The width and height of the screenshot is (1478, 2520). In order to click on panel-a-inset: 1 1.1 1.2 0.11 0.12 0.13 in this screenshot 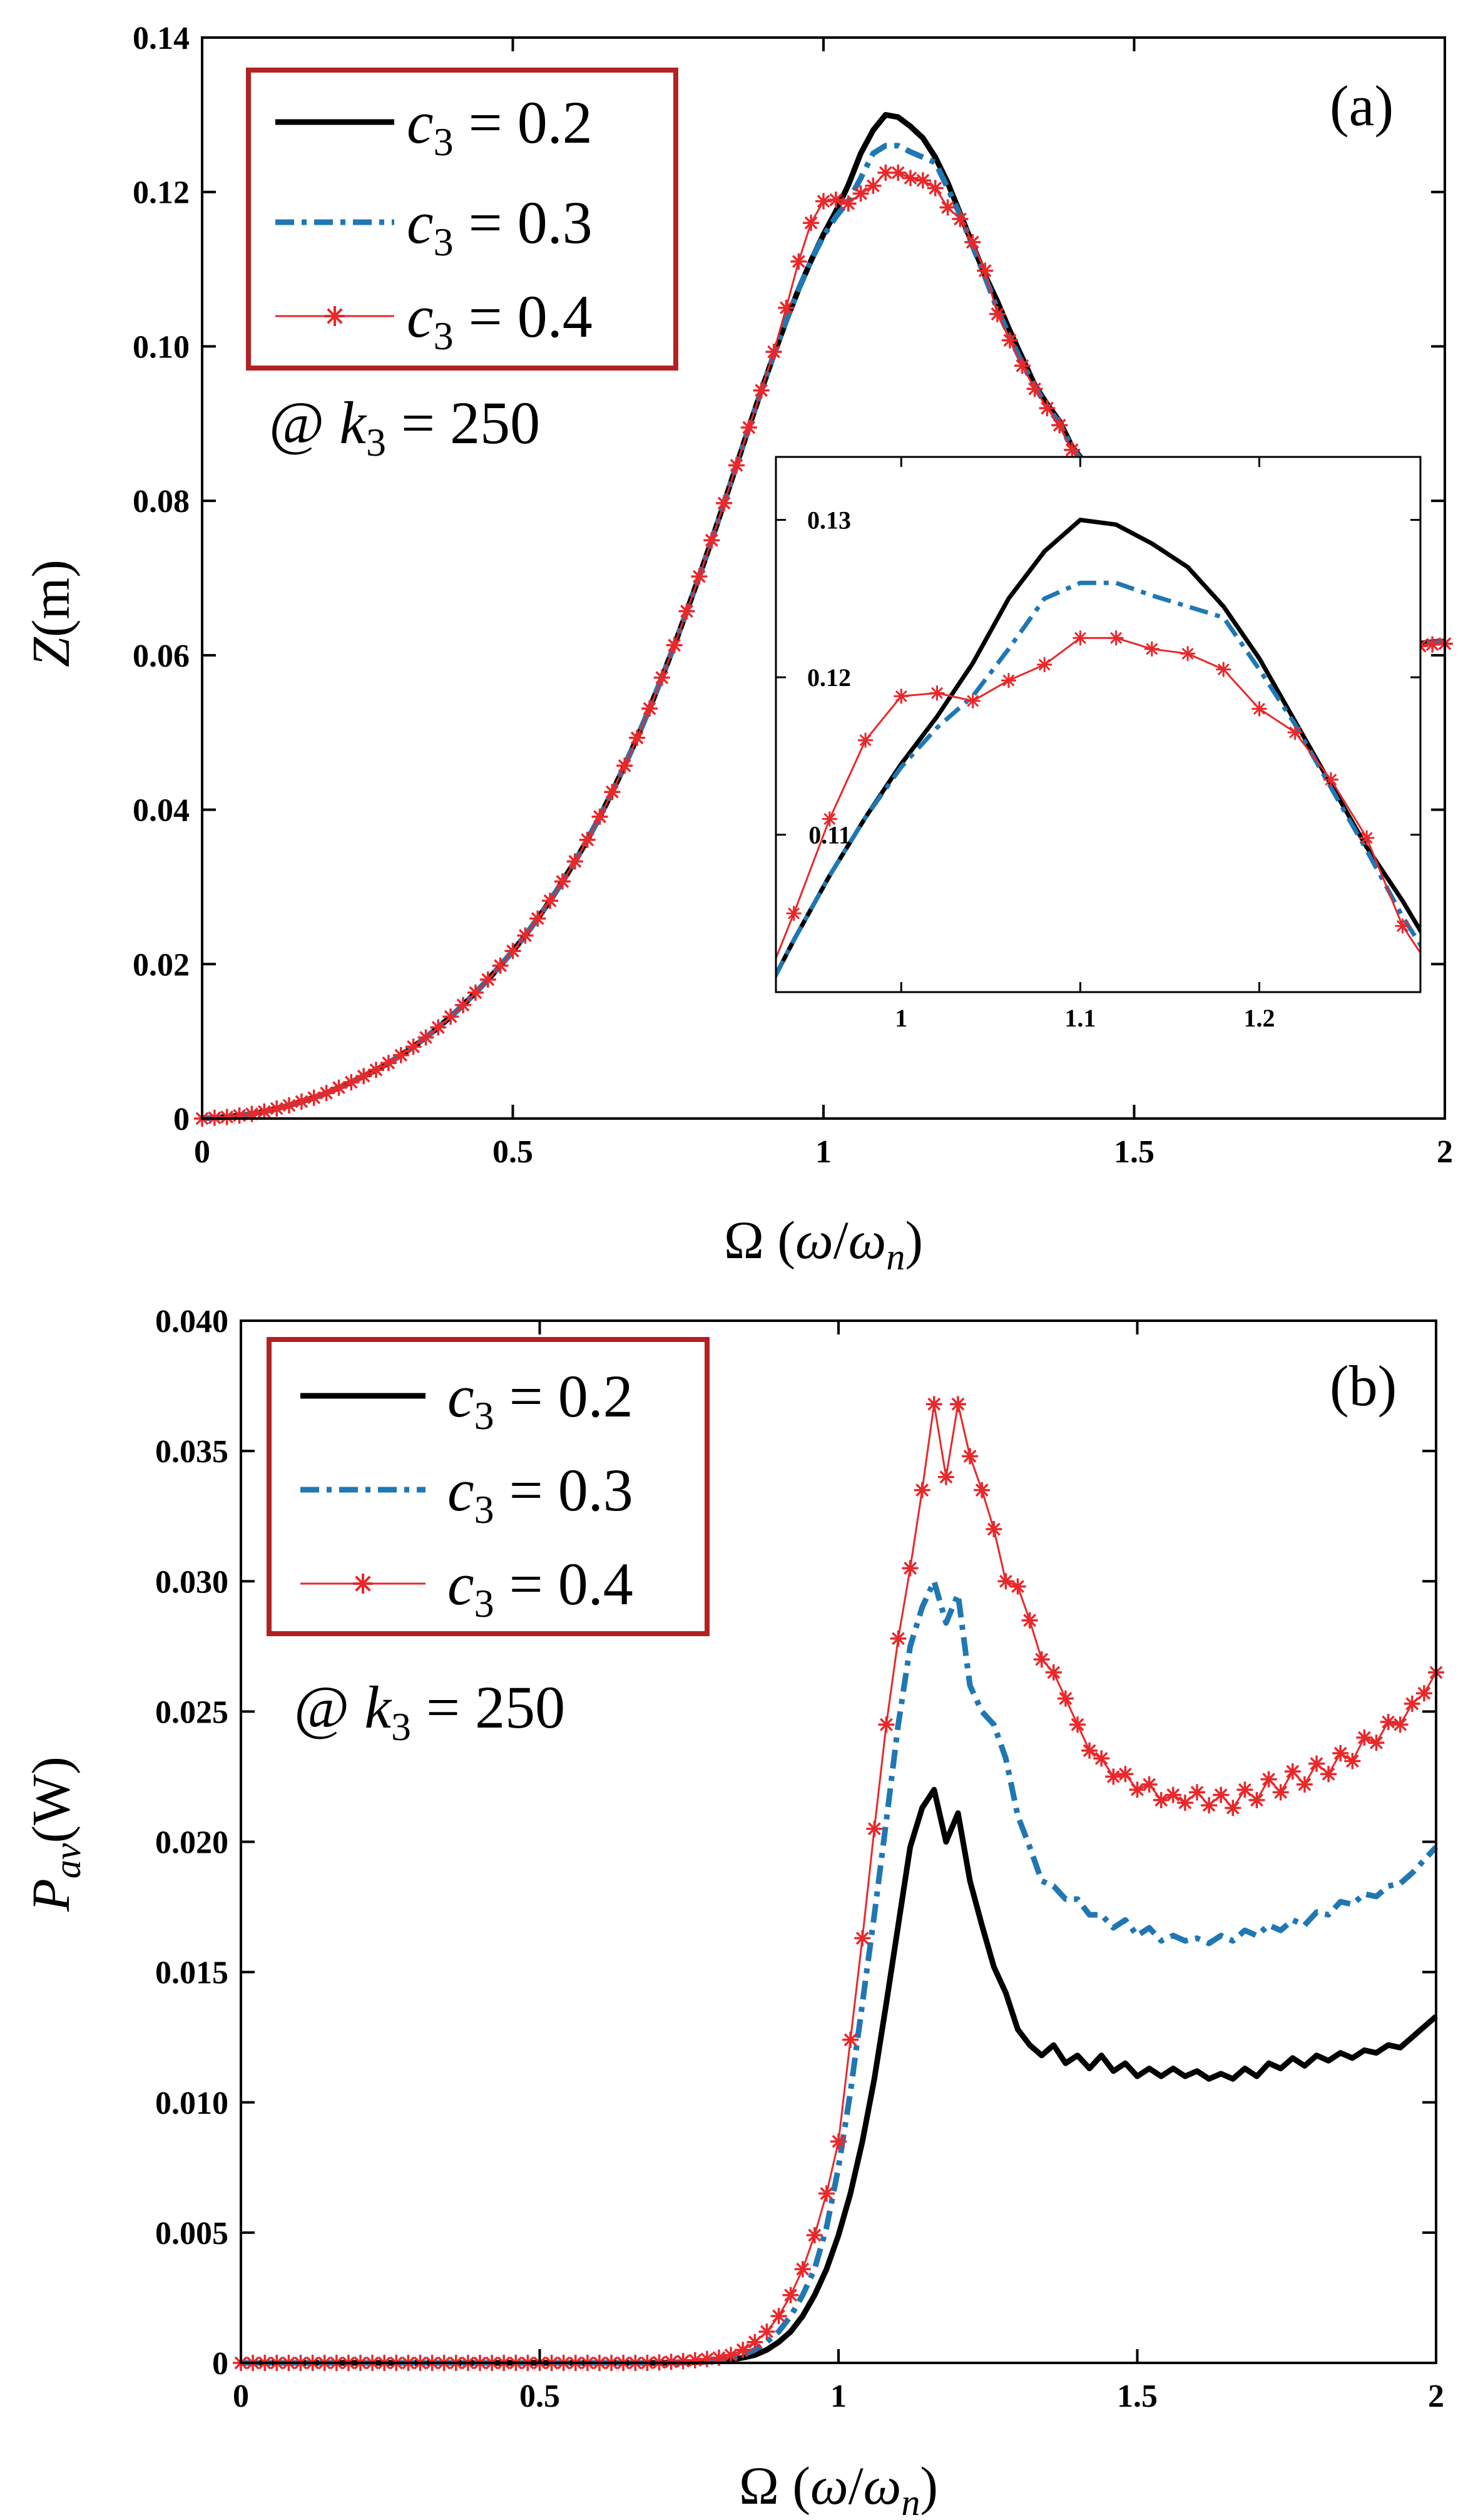, I will do `click(1098, 744)`.